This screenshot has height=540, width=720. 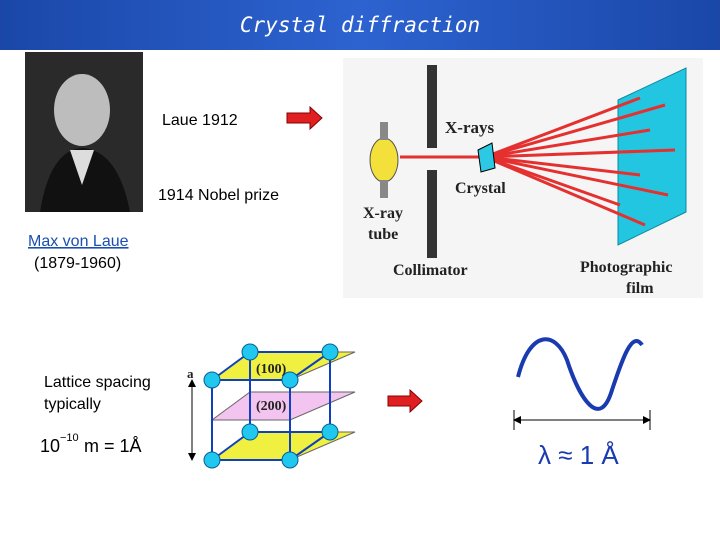 I want to click on wave-label: λ ≈ 1 Å, so click(x=578, y=455).